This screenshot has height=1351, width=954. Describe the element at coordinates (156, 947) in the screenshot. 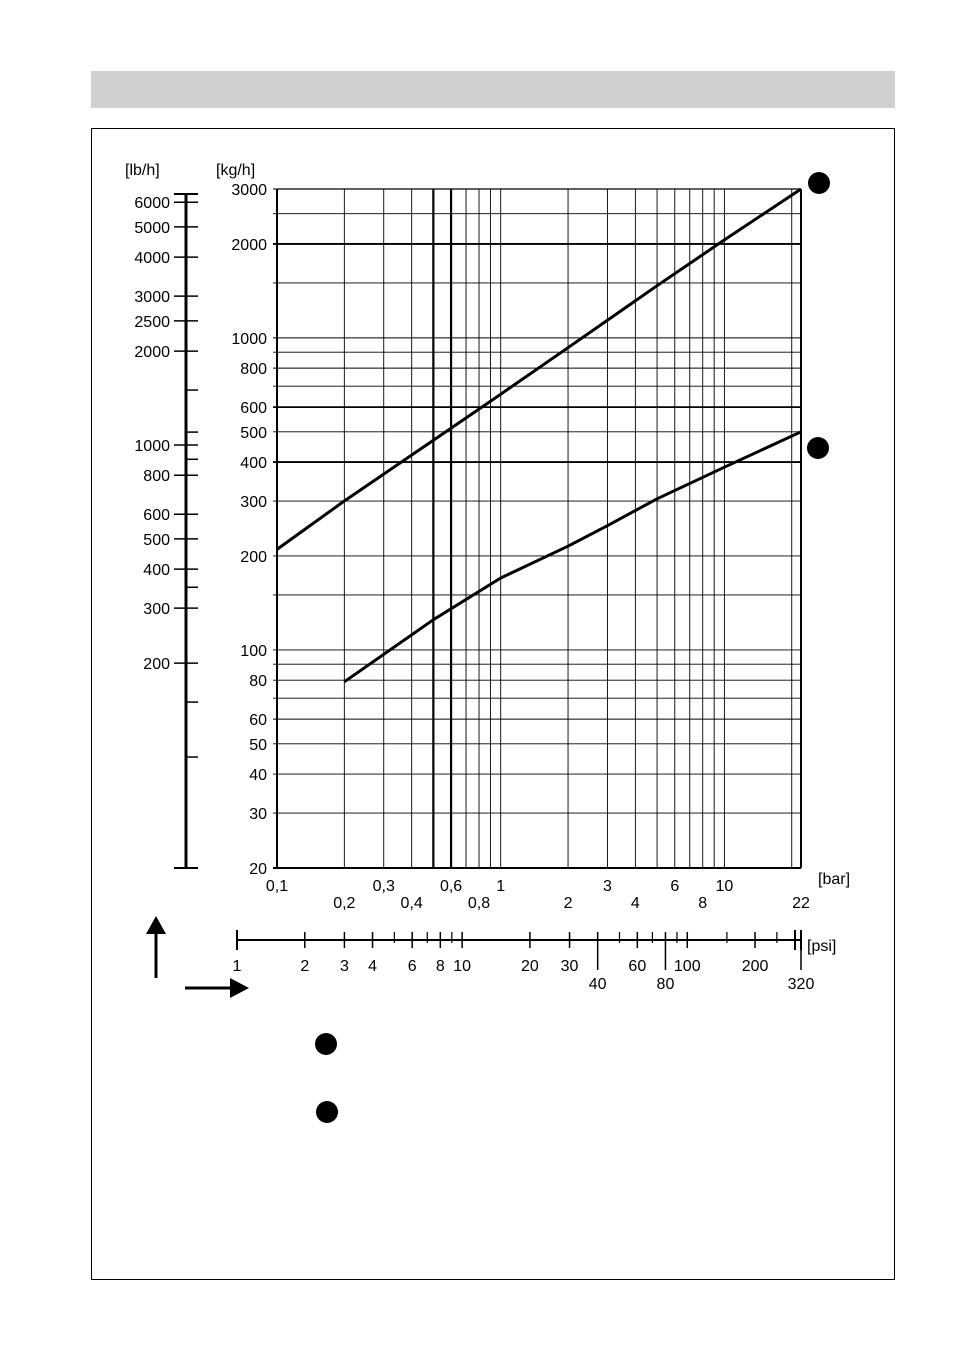

I see `up-arrow-icon` at that location.